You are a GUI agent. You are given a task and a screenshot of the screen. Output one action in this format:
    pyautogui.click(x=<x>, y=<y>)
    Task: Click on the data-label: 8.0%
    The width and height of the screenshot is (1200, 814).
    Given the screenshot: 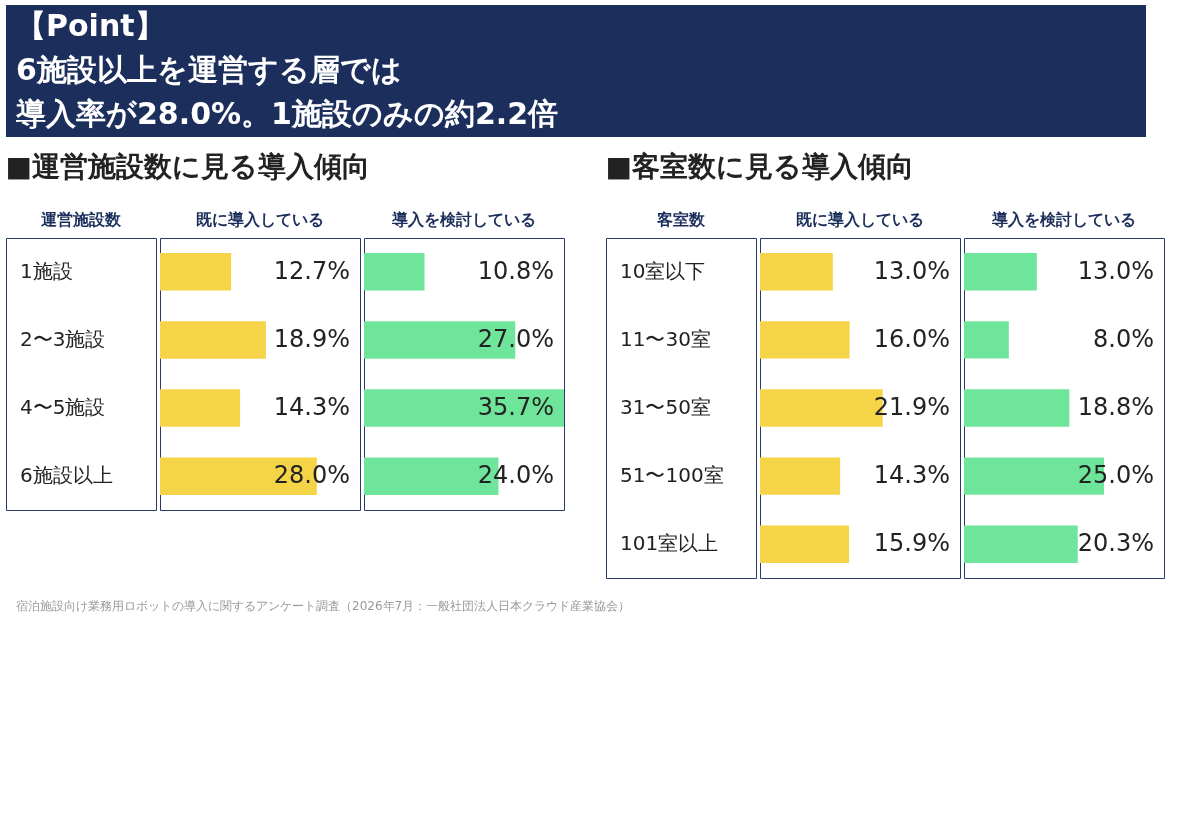 What is the action you would take?
    pyautogui.click(x=1123, y=338)
    